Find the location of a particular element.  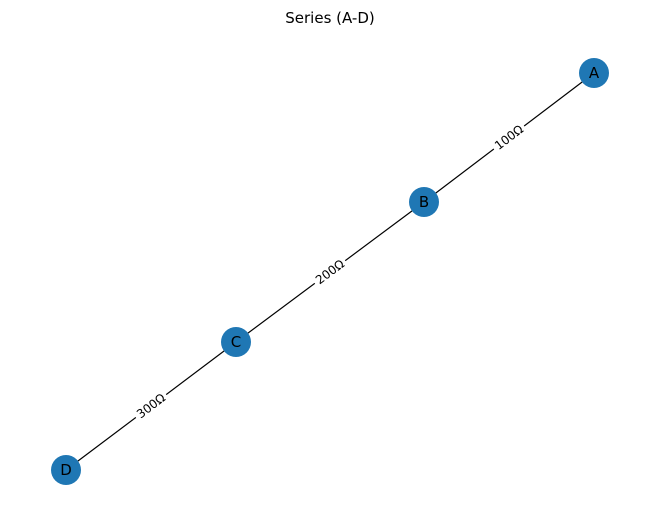

edge-label-group: 100Ω is located at coordinates (509, 137).